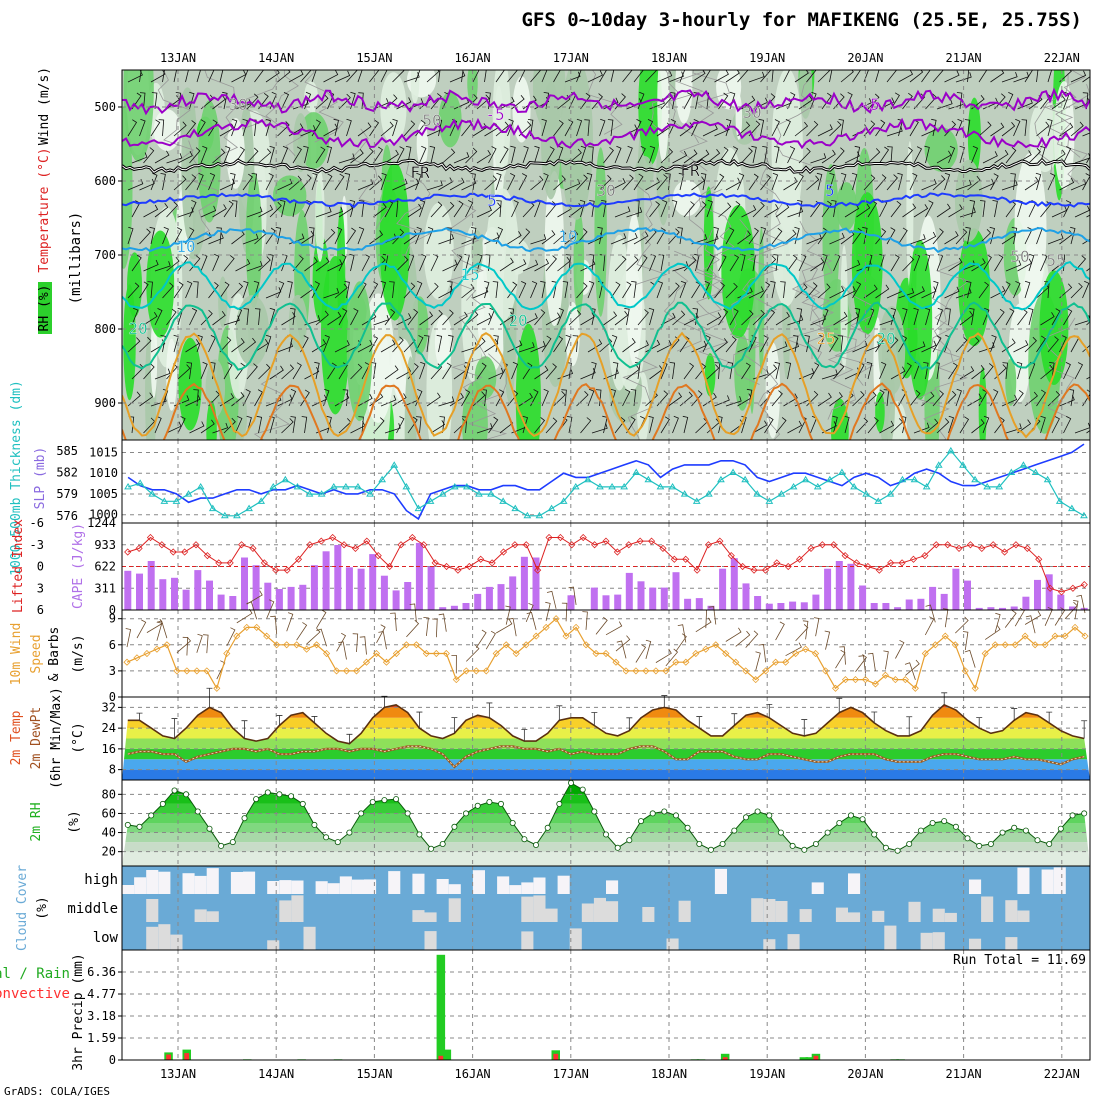 The image size is (1100, 1100). What do you see at coordinates (44, 209) in the screenshot?
I see `temperature-axis-label: Temperature (°C)` at bounding box center [44, 209].